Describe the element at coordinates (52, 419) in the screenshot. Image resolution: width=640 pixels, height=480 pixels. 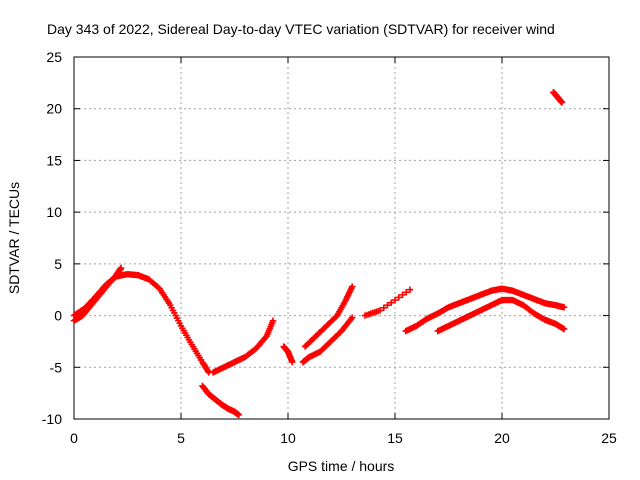
I see `y-tick-label: -10` at that location.